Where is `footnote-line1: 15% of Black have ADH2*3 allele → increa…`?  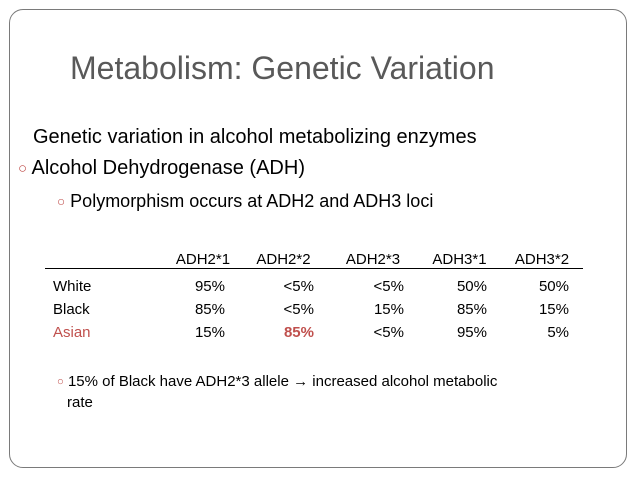
footnote-line1: 15% of Black have ADH2*3 allele → increa… is located at coordinates (282, 381).